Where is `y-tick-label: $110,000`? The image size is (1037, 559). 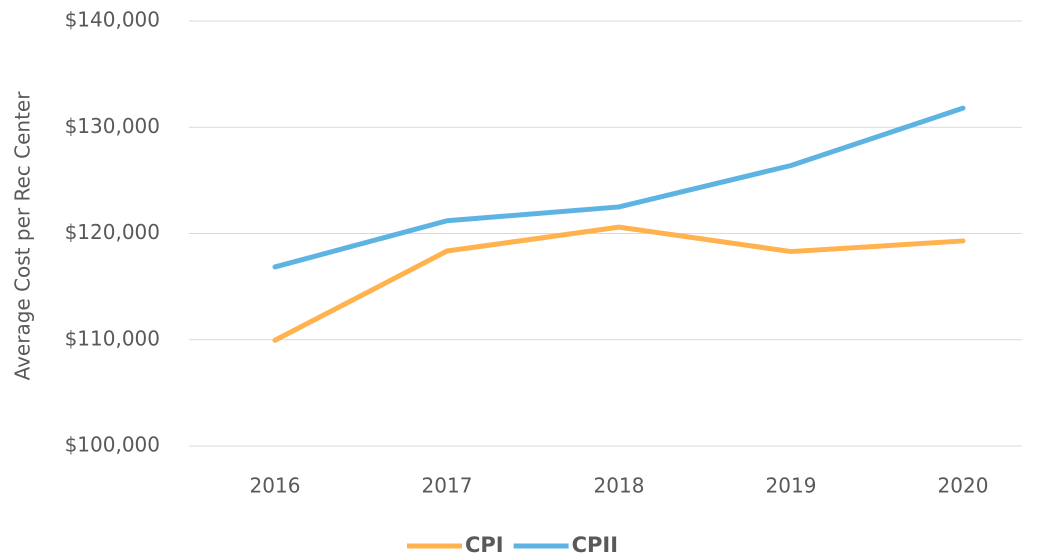 y-tick-label: $110,000 is located at coordinates (112, 338).